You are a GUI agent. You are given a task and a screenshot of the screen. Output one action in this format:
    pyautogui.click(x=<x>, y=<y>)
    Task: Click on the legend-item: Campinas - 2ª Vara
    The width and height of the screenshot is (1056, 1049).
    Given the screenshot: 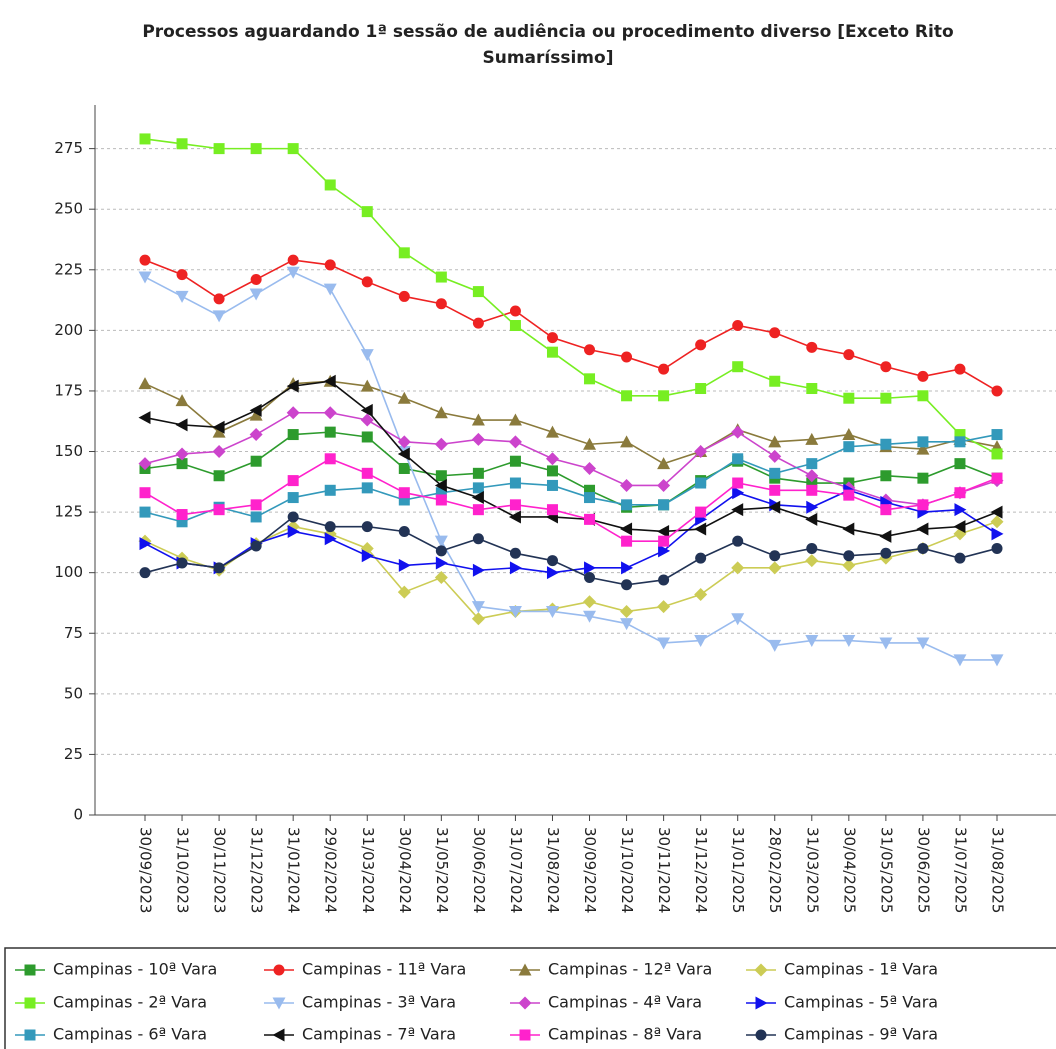 What is the action you would take?
    pyautogui.click(x=111, y=1002)
    